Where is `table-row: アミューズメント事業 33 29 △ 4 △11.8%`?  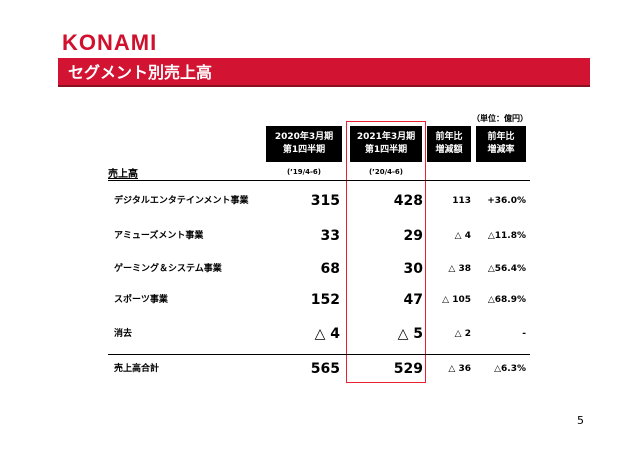
table-row: アミューズメント事業 33 29 △ 4 △11.8% is located at coordinates (320, 236).